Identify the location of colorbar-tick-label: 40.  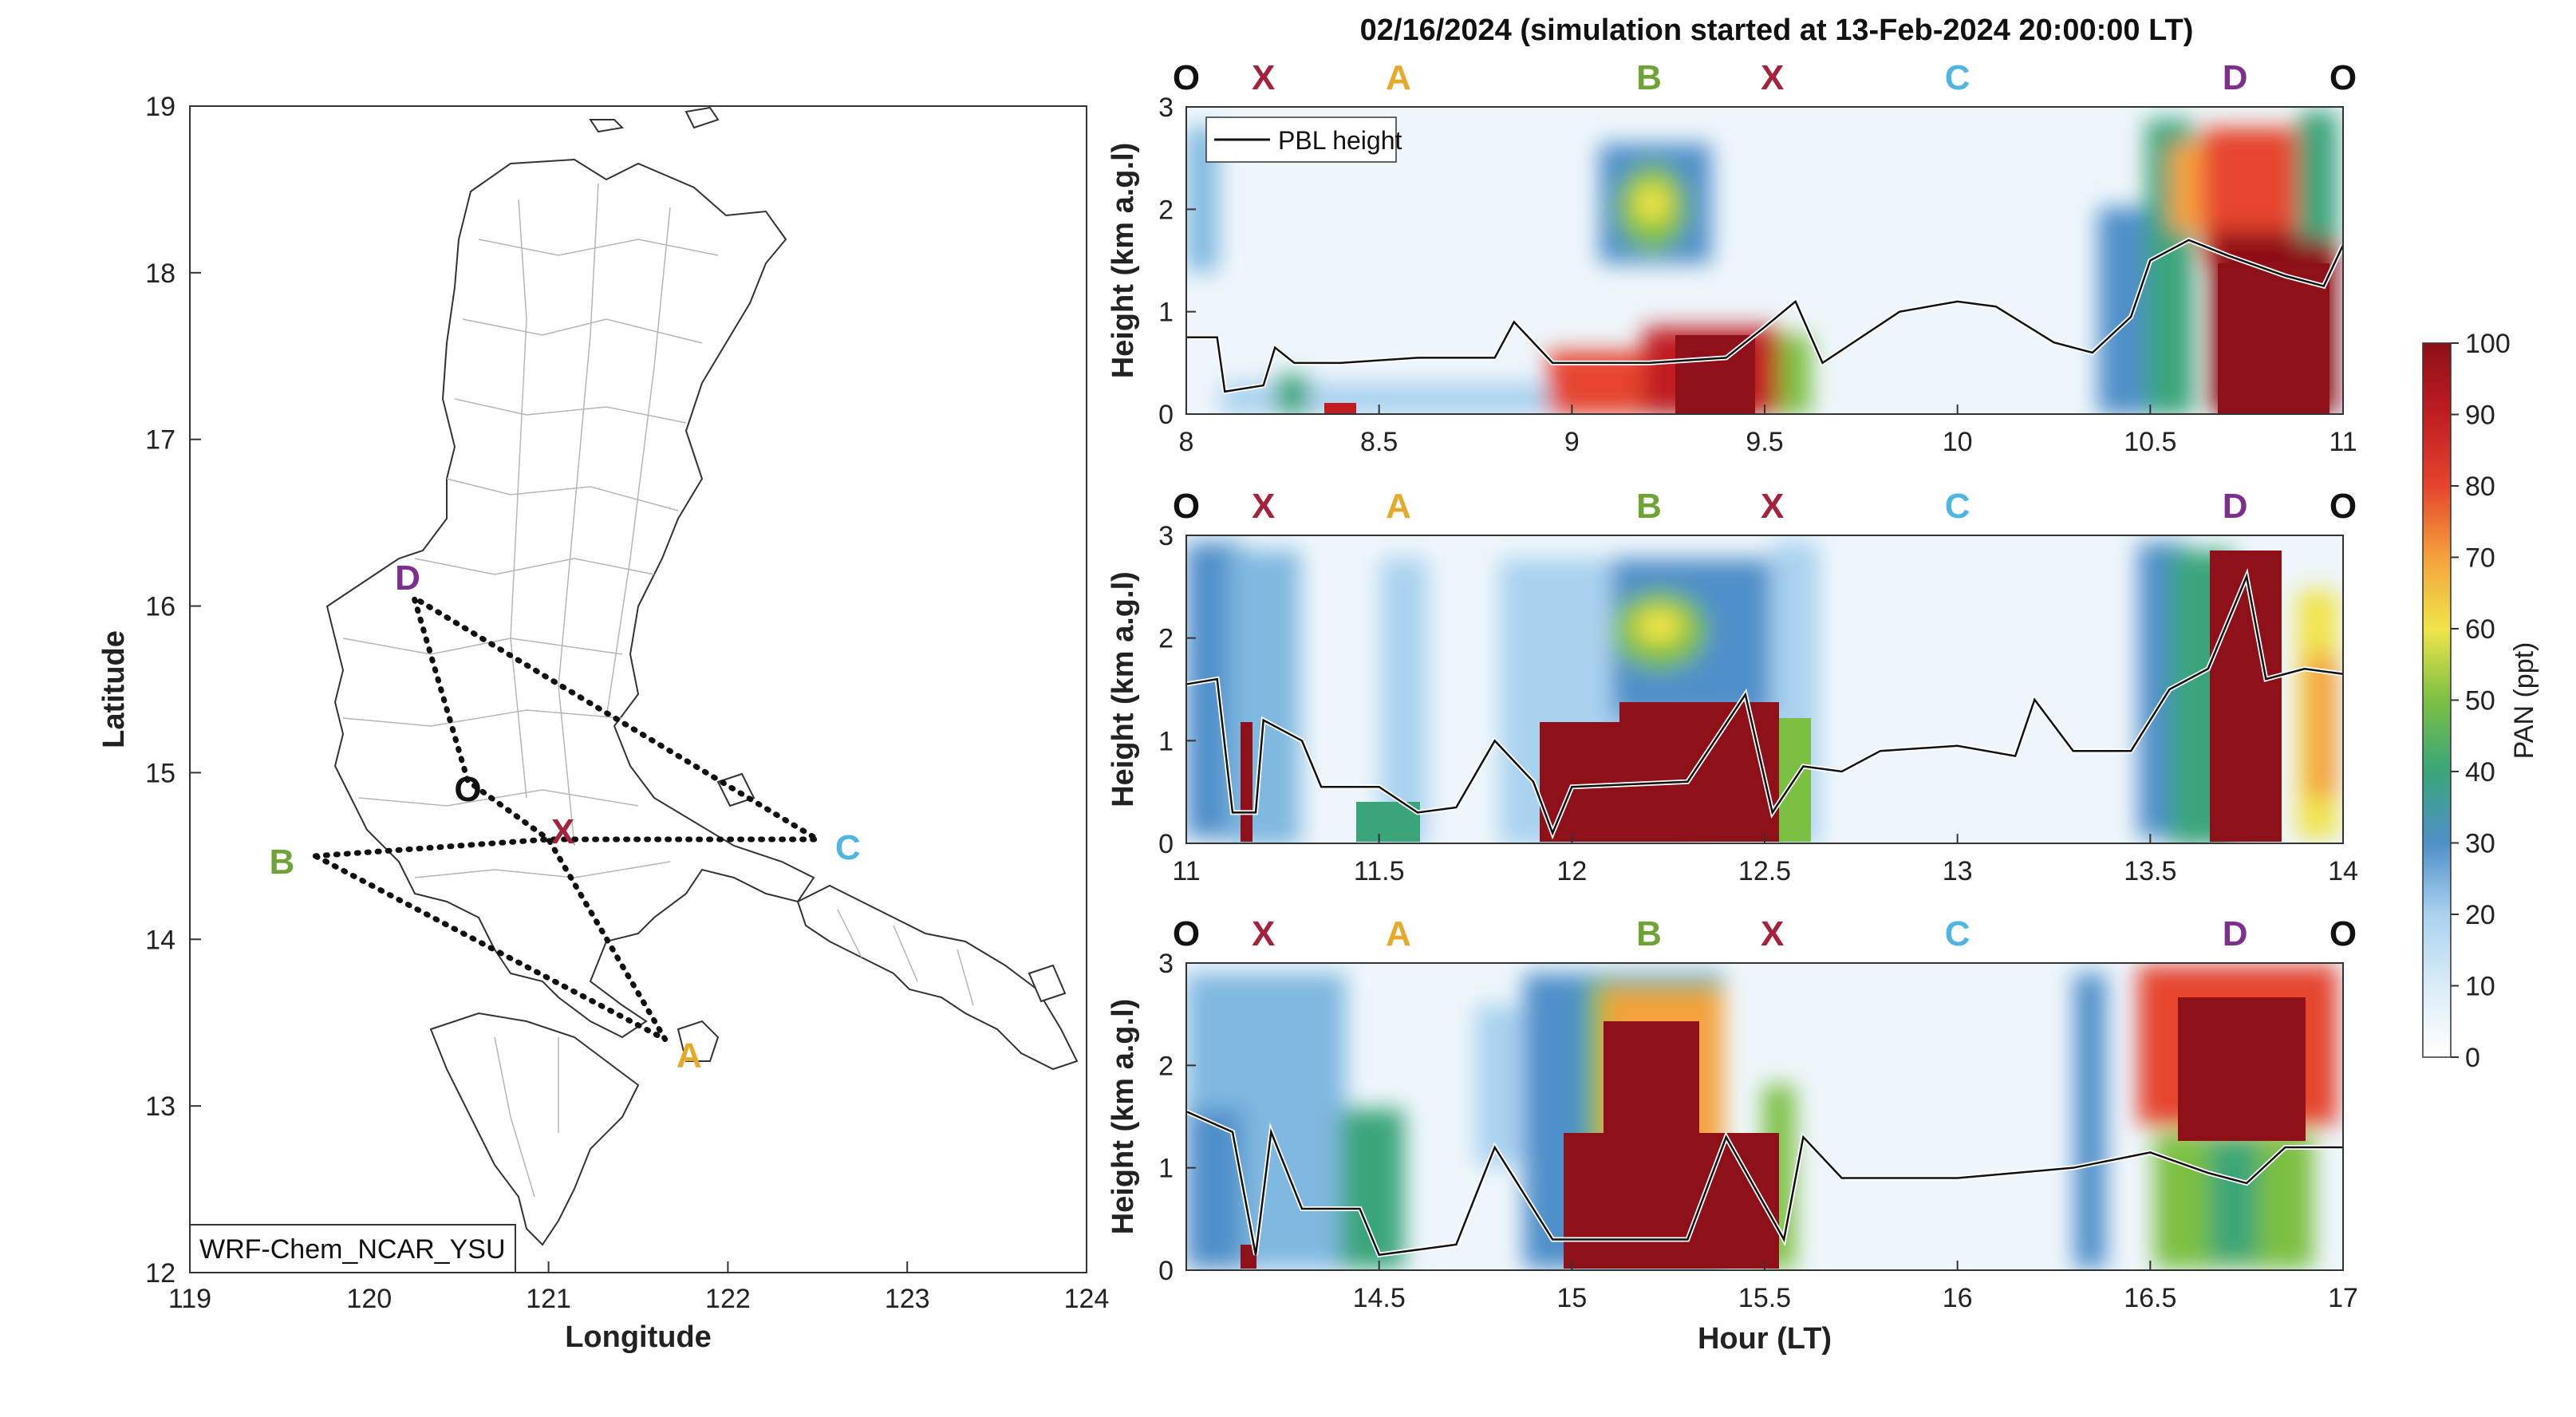
(2480, 772).